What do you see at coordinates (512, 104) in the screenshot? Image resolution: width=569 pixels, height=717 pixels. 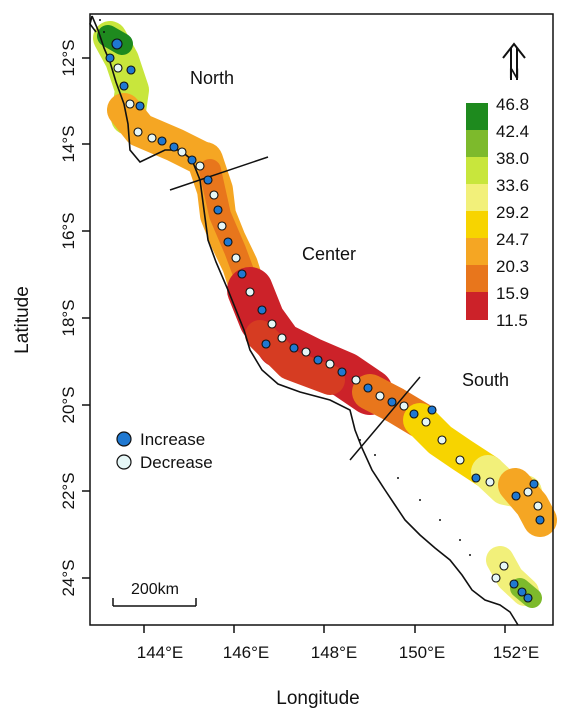 I see `colorbar-label: 46.8` at bounding box center [512, 104].